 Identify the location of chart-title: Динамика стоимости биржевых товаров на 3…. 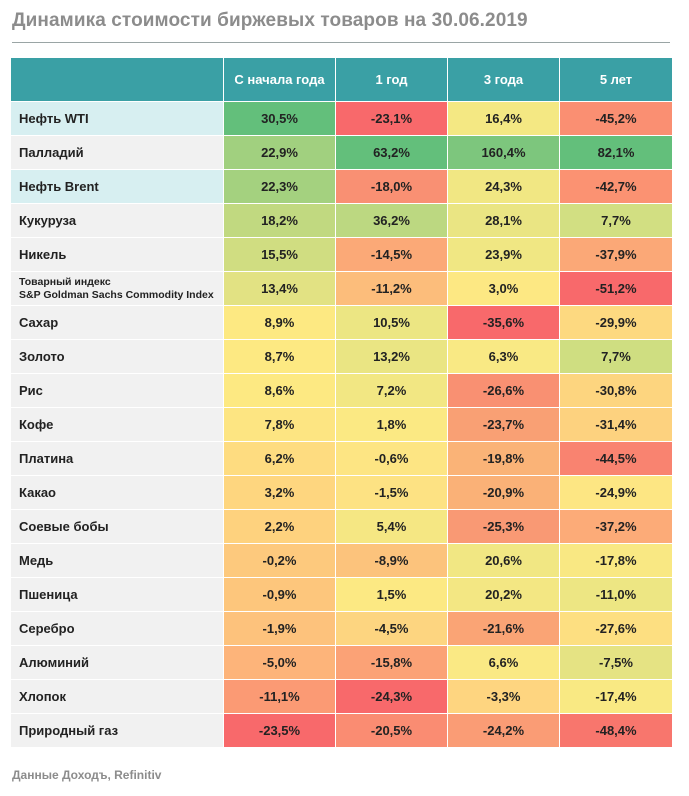
(270, 20).